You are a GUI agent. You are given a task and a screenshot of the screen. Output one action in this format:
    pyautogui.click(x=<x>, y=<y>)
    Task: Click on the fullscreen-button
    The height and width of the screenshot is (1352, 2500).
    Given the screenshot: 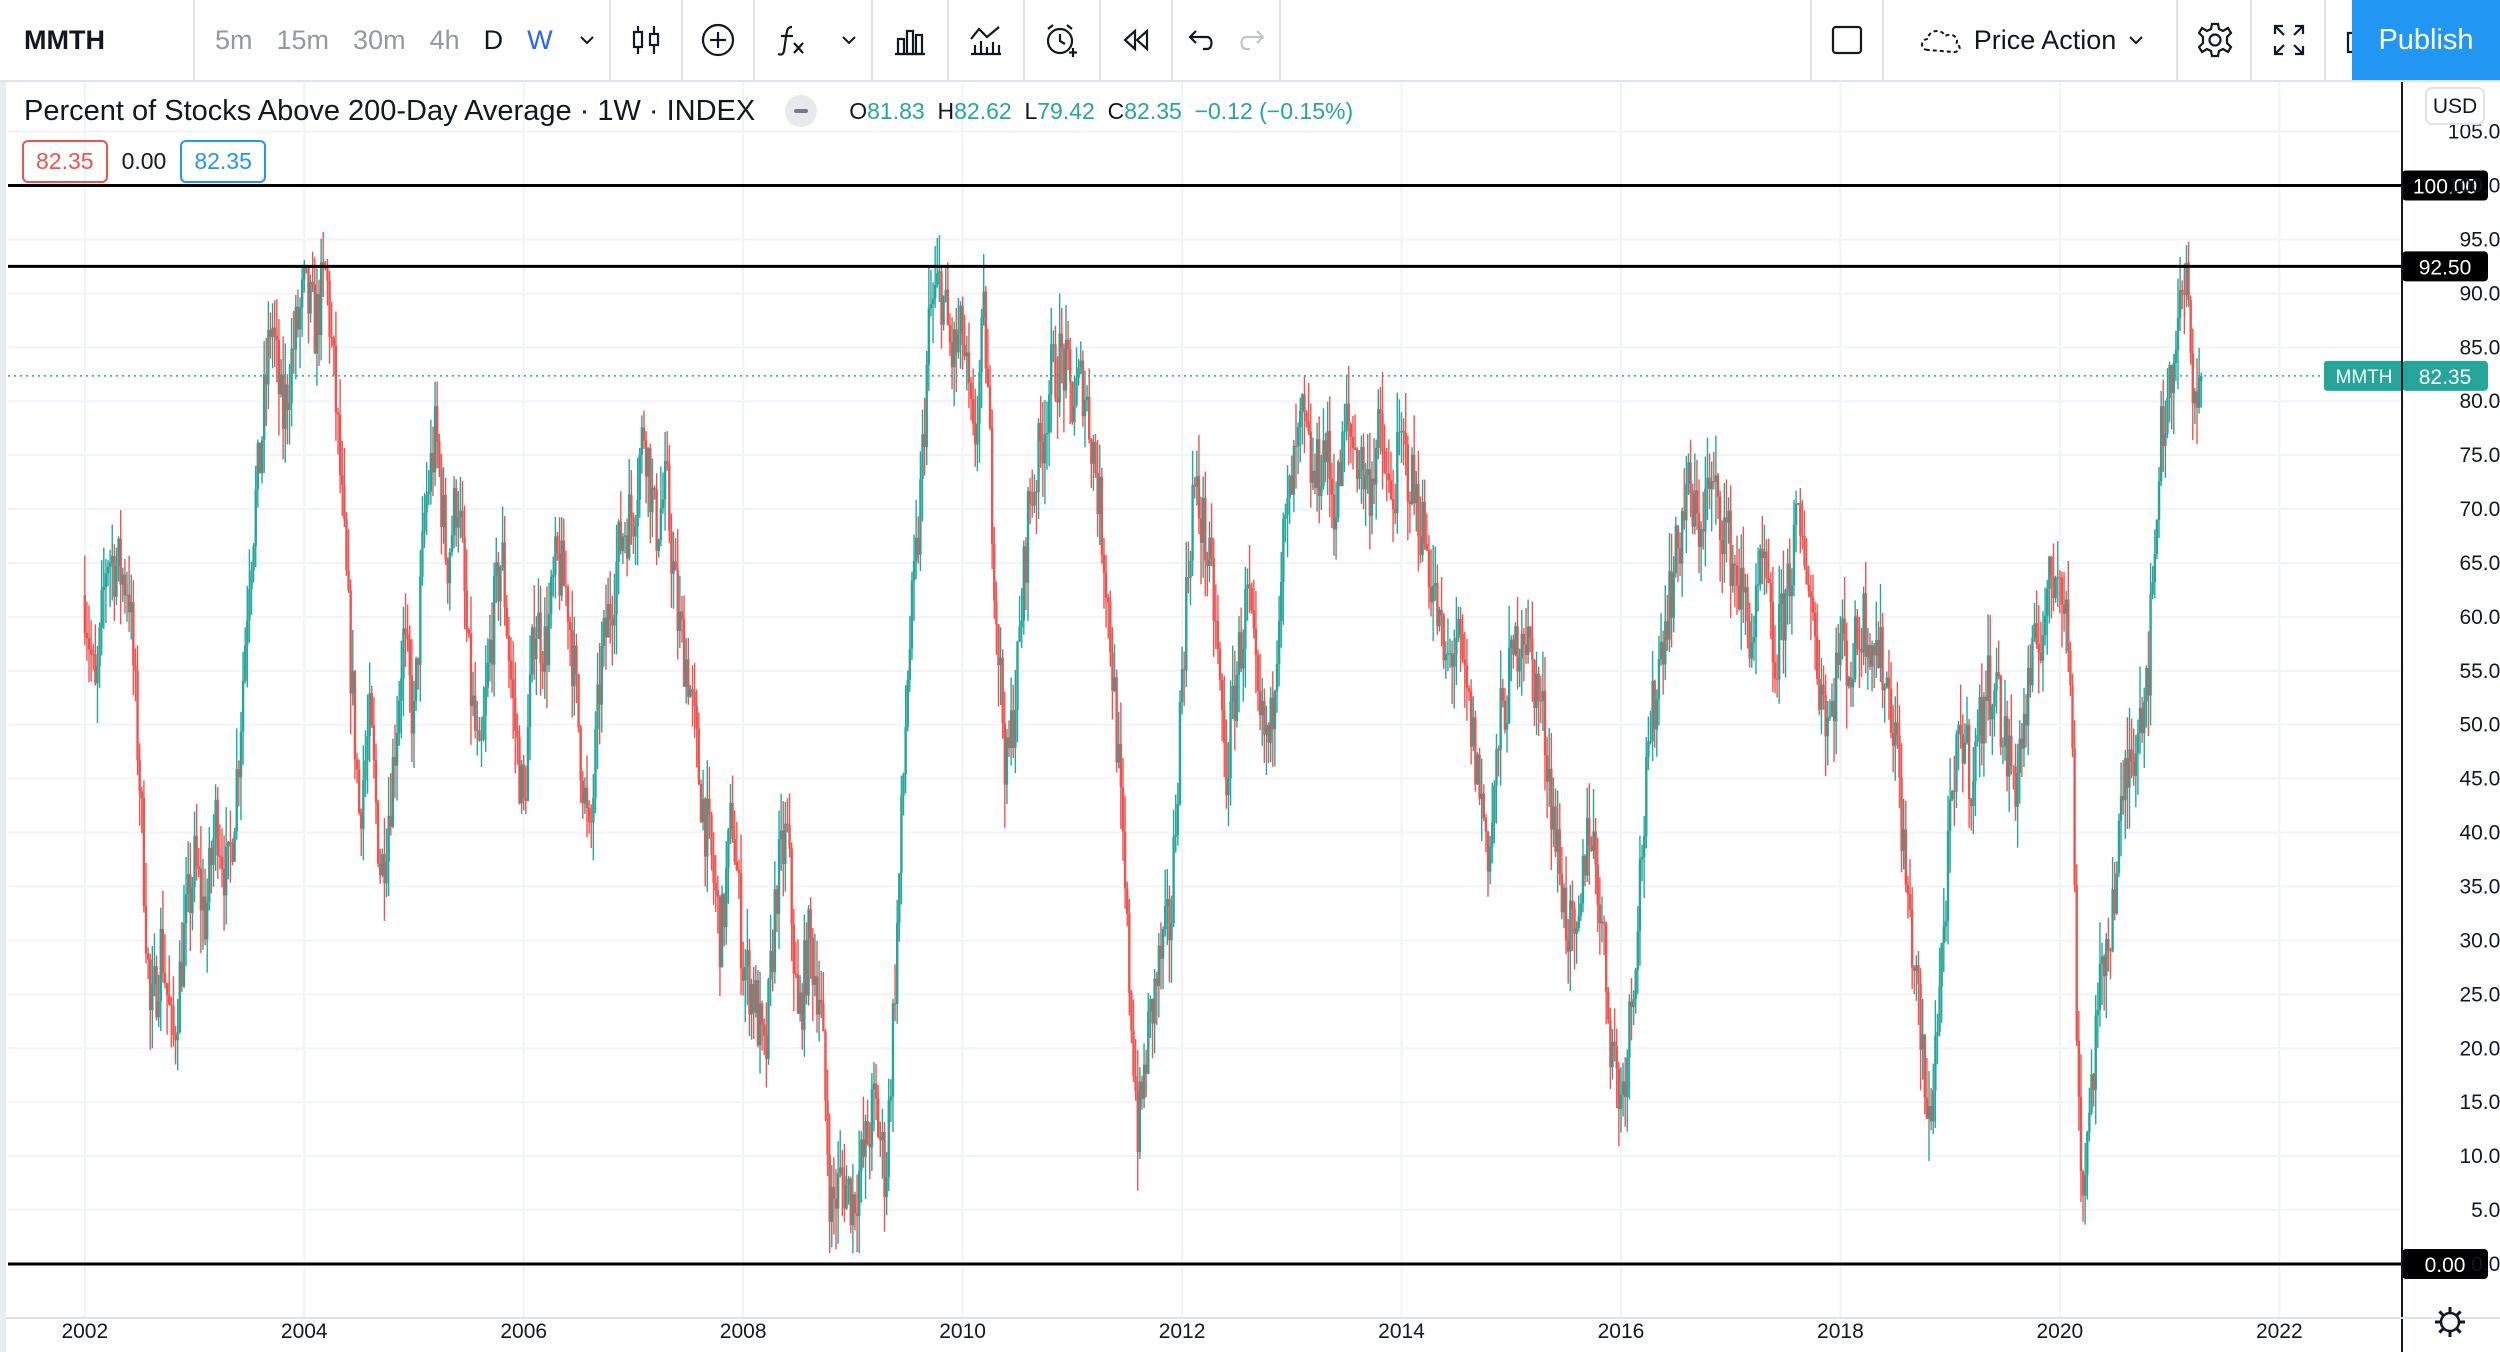 What is the action you would take?
    pyautogui.click(x=2290, y=40)
    